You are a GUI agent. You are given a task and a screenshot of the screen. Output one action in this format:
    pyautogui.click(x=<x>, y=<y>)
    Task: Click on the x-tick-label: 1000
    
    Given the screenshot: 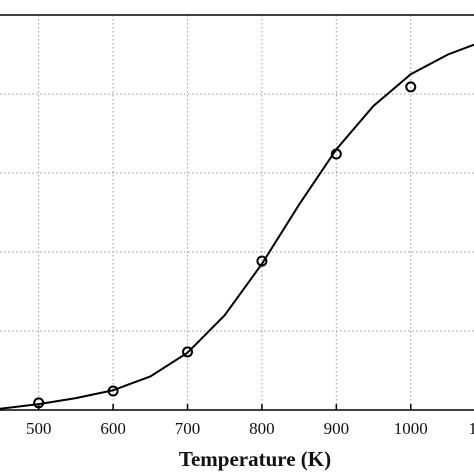 What is the action you would take?
    pyautogui.click(x=411, y=428)
    